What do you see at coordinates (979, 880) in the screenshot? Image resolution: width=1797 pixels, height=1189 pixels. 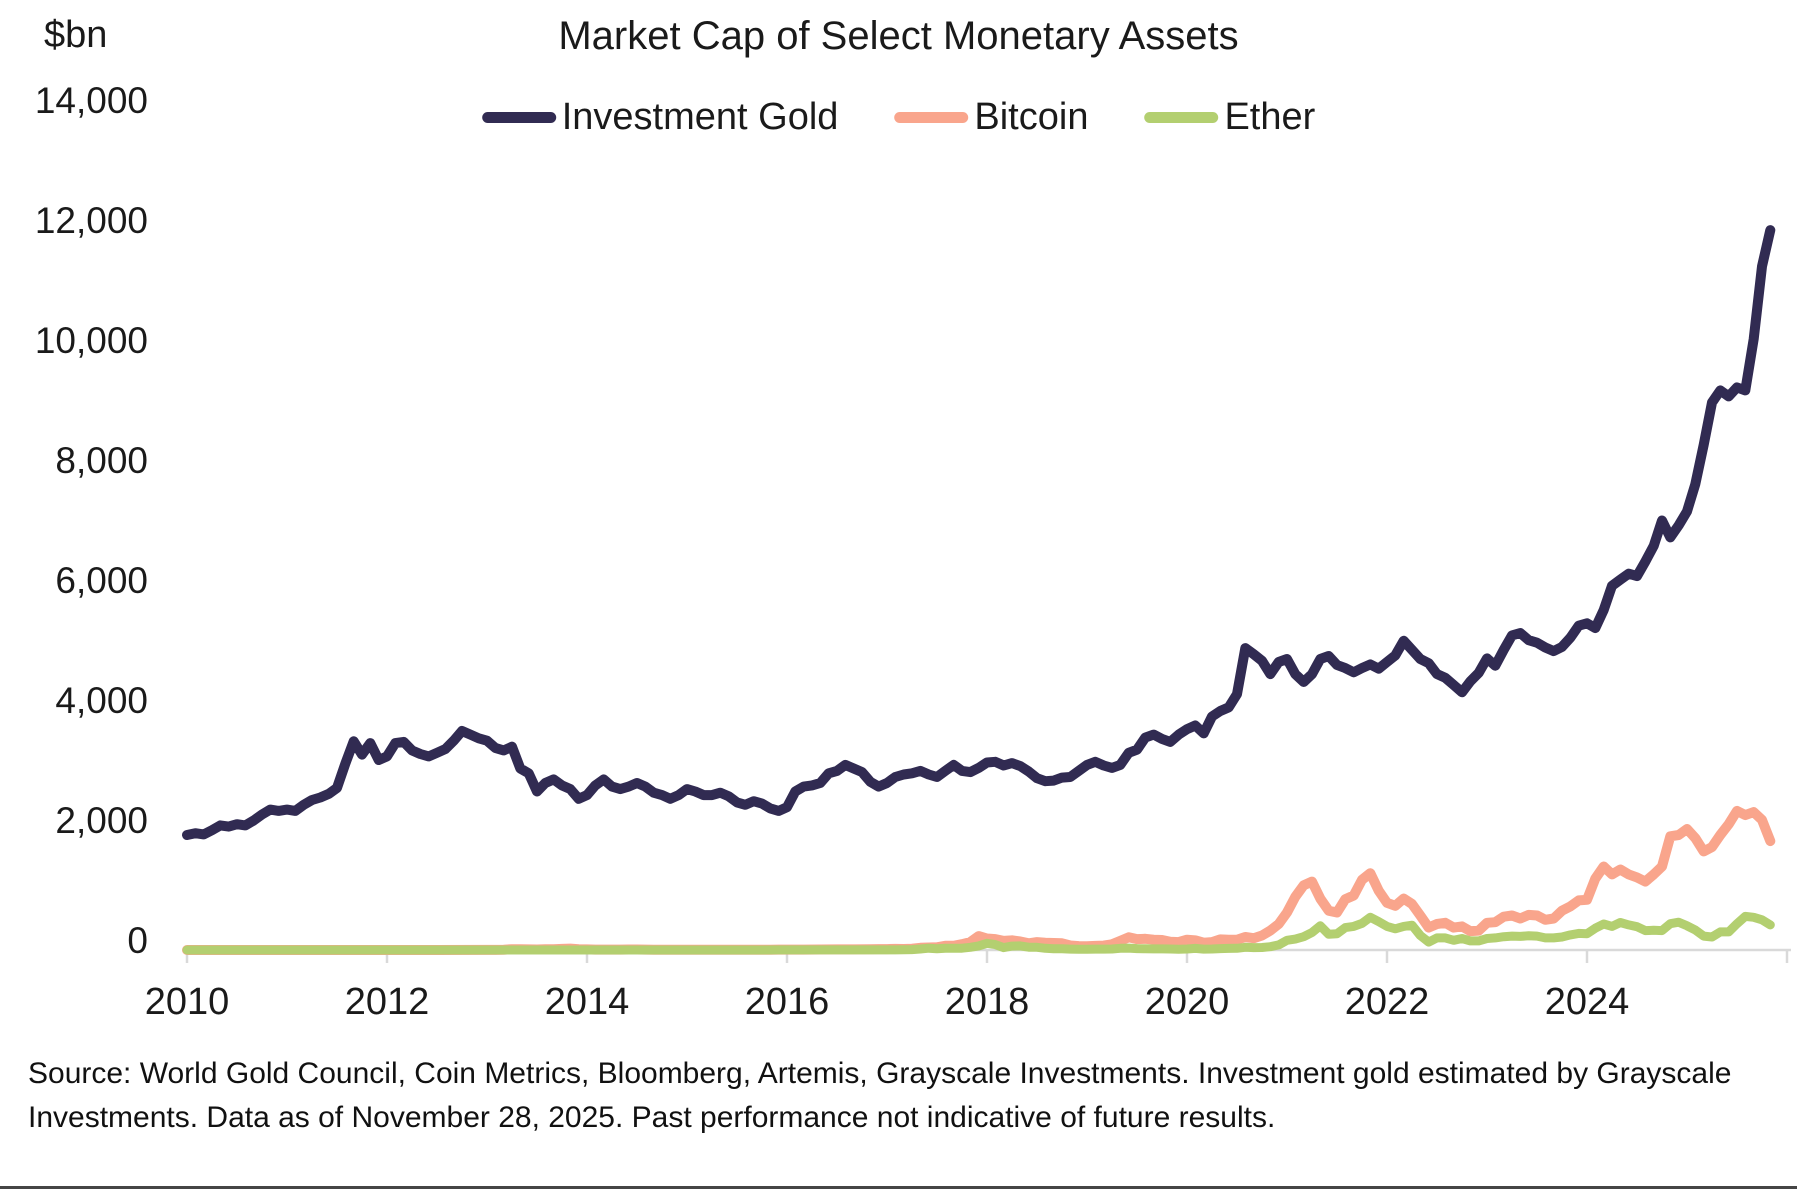 I see `series-line-bitcoin` at bounding box center [979, 880].